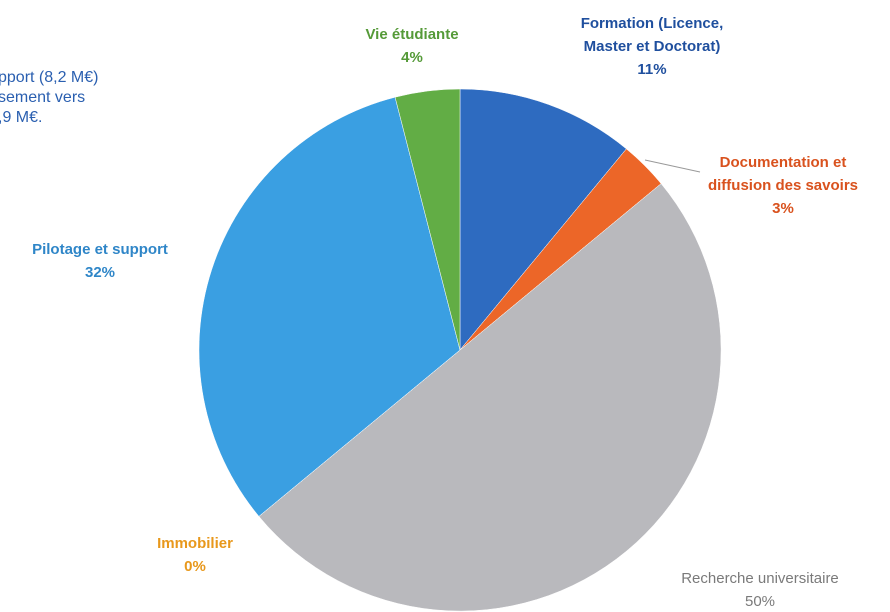 The height and width of the screenshot is (612, 890). I want to click on category-label: Formation (Licence, Master et Doctorat), so click(652, 35).